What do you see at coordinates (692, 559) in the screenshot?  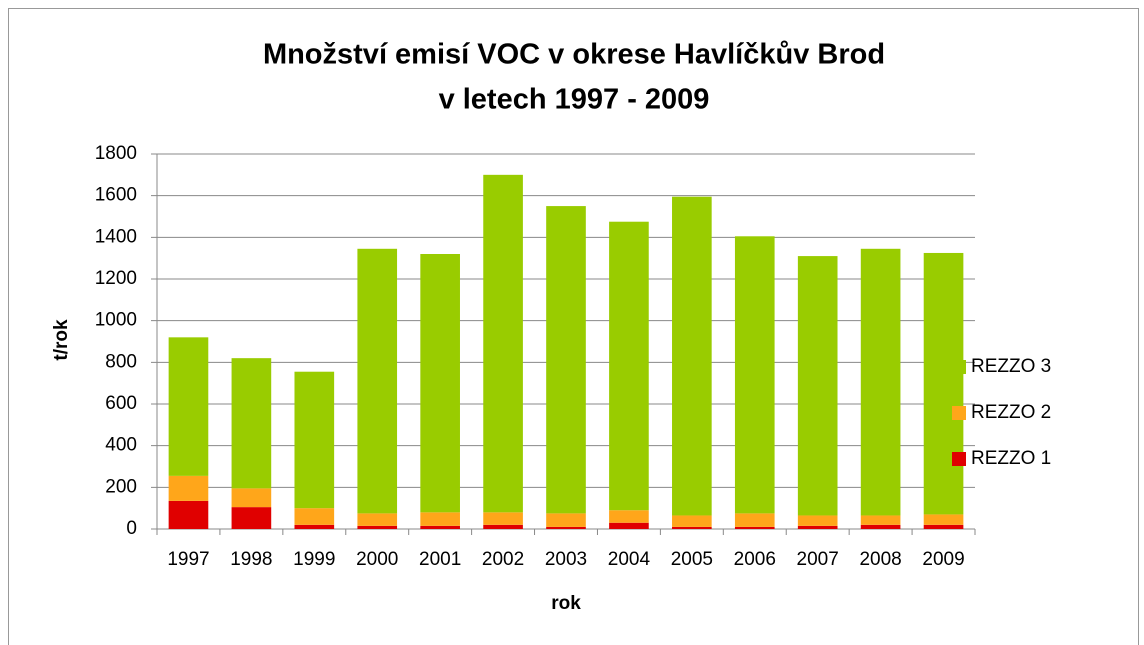 I see `x-tick-label: 2005` at bounding box center [692, 559].